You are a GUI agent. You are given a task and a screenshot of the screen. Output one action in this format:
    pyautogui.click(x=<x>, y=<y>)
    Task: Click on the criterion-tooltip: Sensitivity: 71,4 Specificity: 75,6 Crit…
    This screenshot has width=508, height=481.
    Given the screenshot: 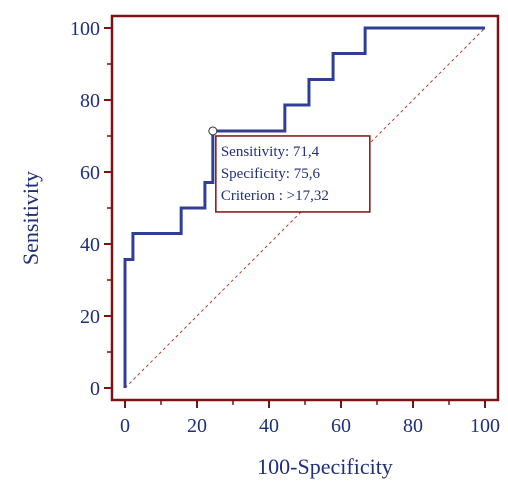 What is the action you would take?
    pyautogui.click(x=293, y=174)
    